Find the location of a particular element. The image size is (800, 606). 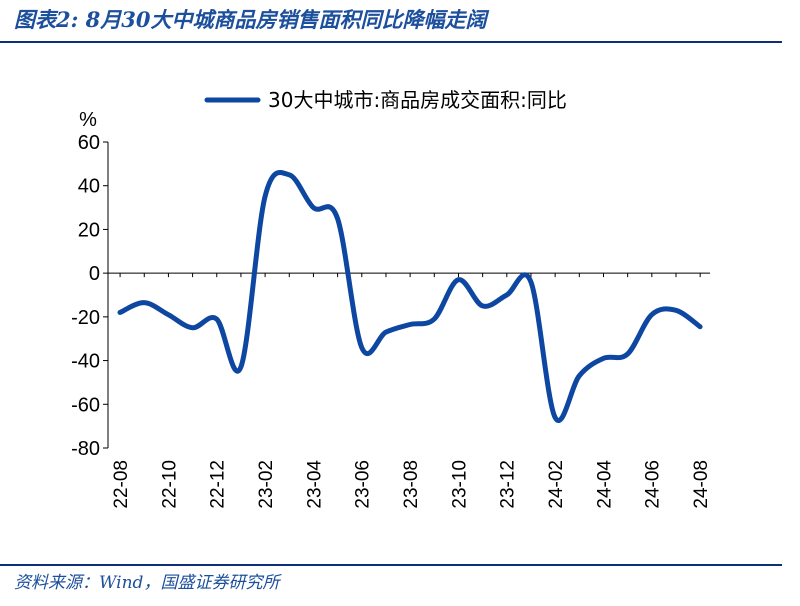

y-tick-label: 40 is located at coordinates (89, 187).